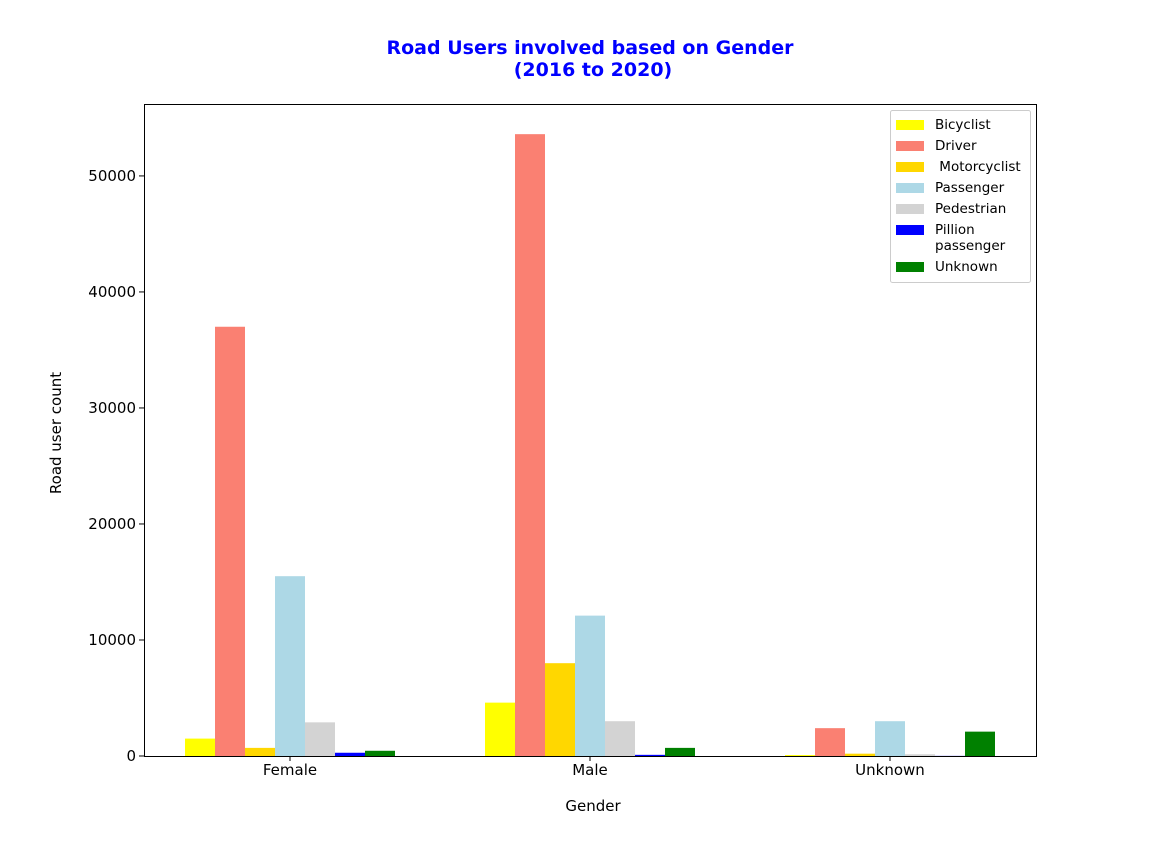 The width and height of the screenshot is (1152, 864). What do you see at coordinates (970, 209) in the screenshot?
I see `legend-label-pedestrian: Pedestrian` at bounding box center [970, 209].